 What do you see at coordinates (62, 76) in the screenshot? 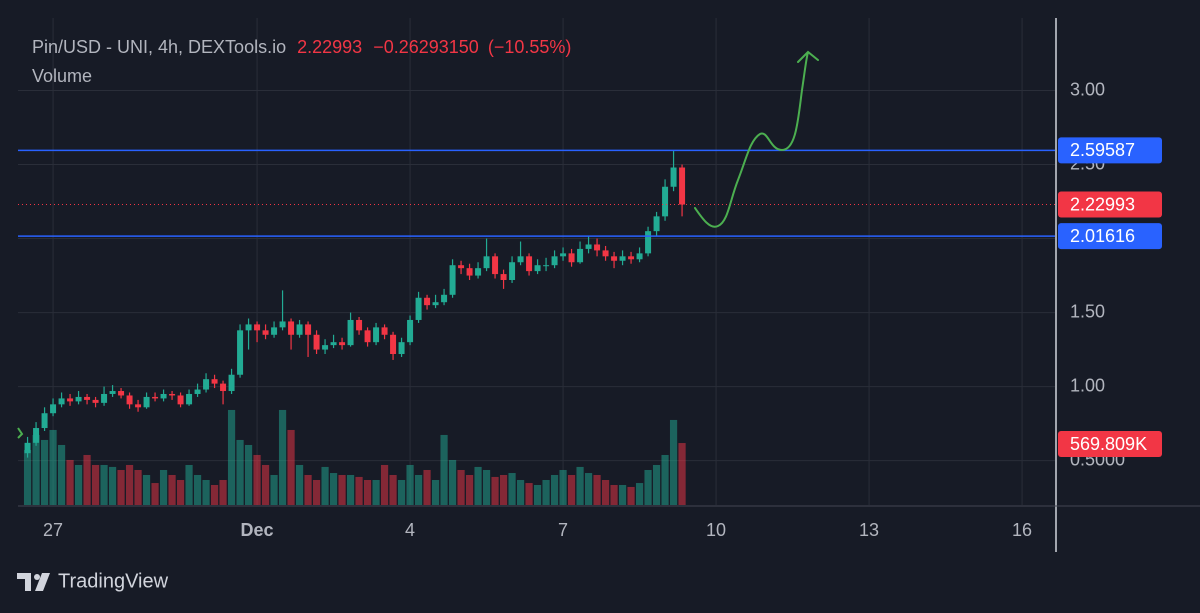
I see `indicator-label: Volume` at bounding box center [62, 76].